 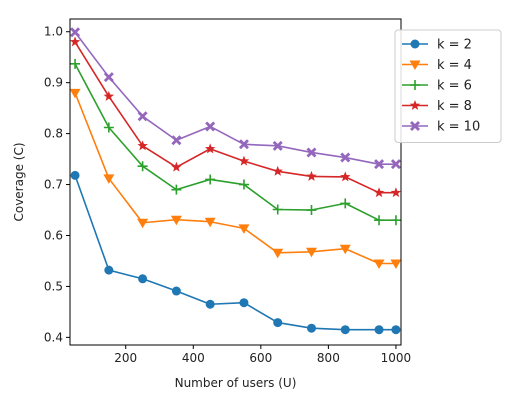 What do you see at coordinates (53, 235) in the screenshot?
I see `y-tick-label: 0.6` at bounding box center [53, 235].